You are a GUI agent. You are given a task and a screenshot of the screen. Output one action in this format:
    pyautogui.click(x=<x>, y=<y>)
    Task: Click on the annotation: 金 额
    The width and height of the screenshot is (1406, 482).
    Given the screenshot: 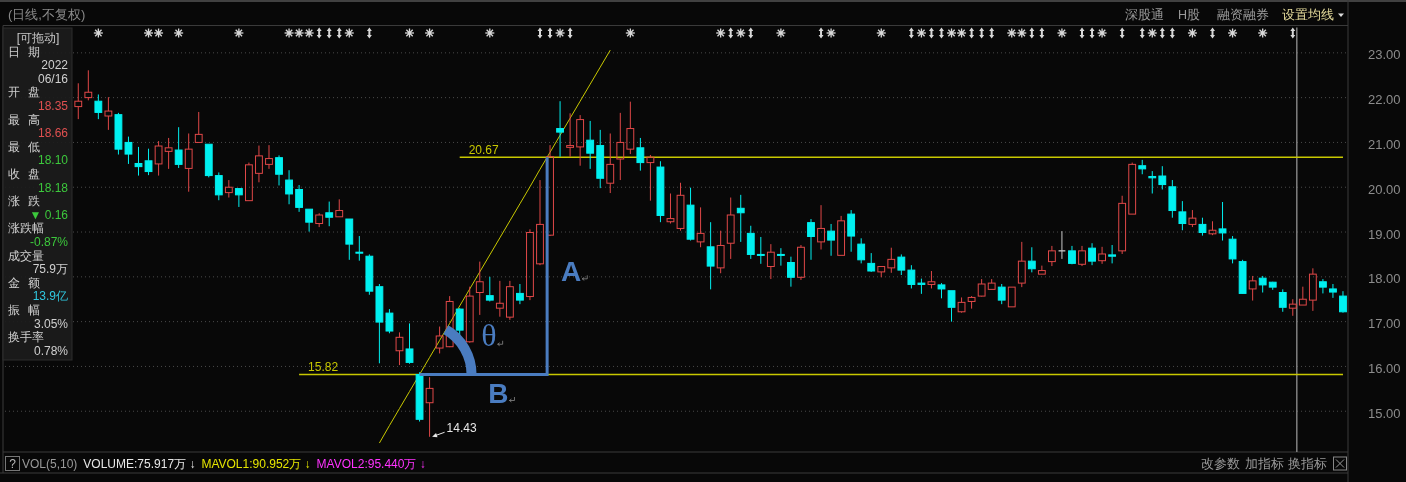 What is the action you would take?
    pyautogui.click(x=24, y=282)
    